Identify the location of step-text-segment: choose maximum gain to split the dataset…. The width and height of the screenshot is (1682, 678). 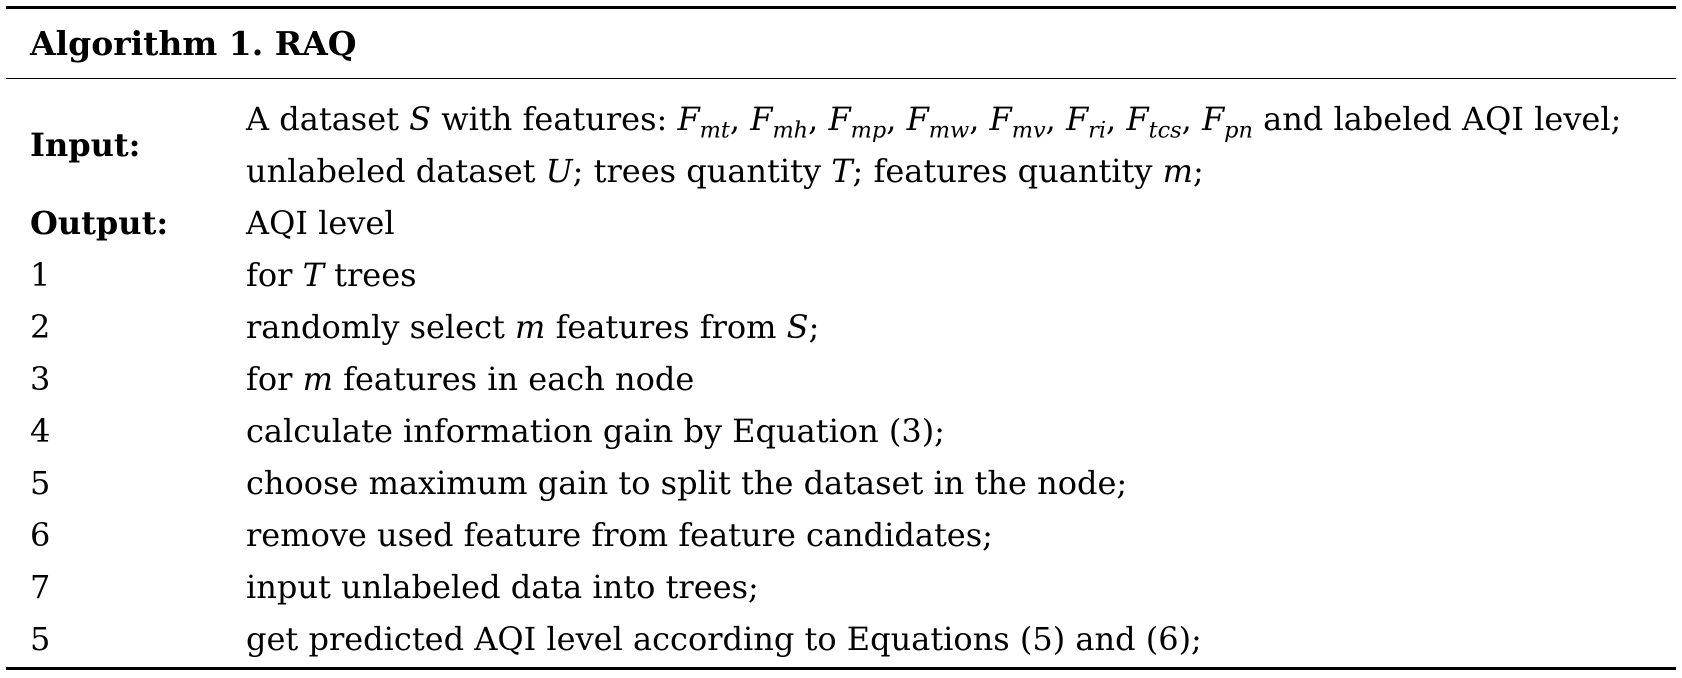
(687, 483).